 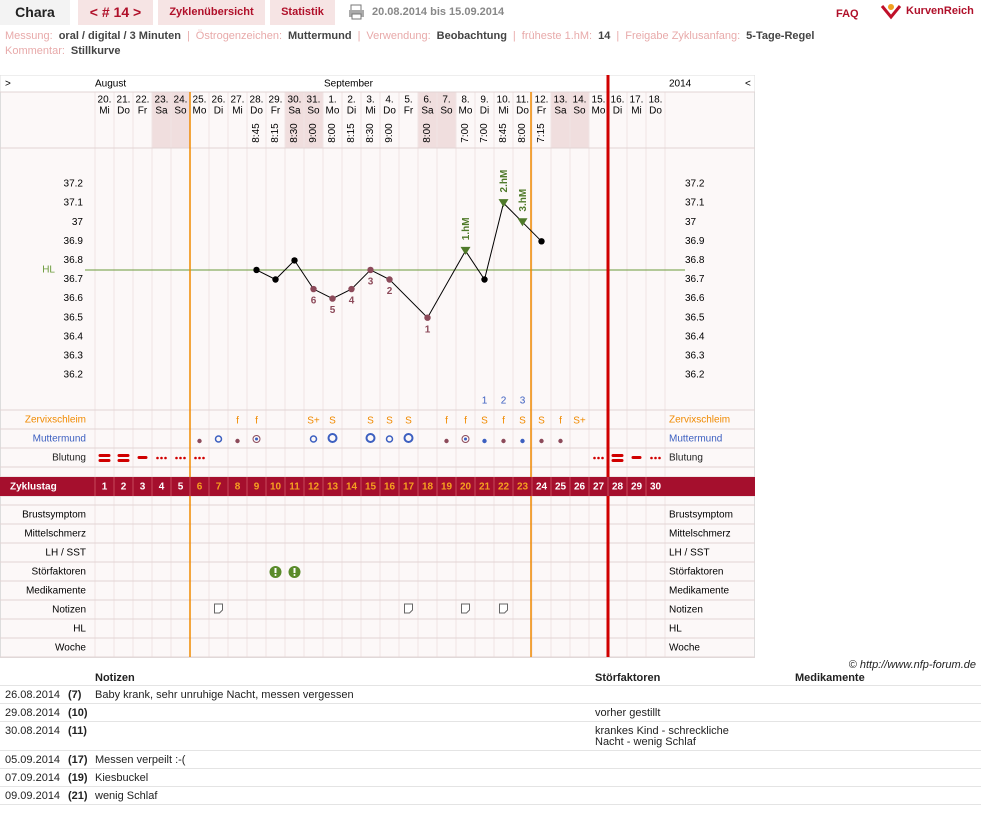 I want to click on date: 07.09.2014, so click(x=33, y=778).